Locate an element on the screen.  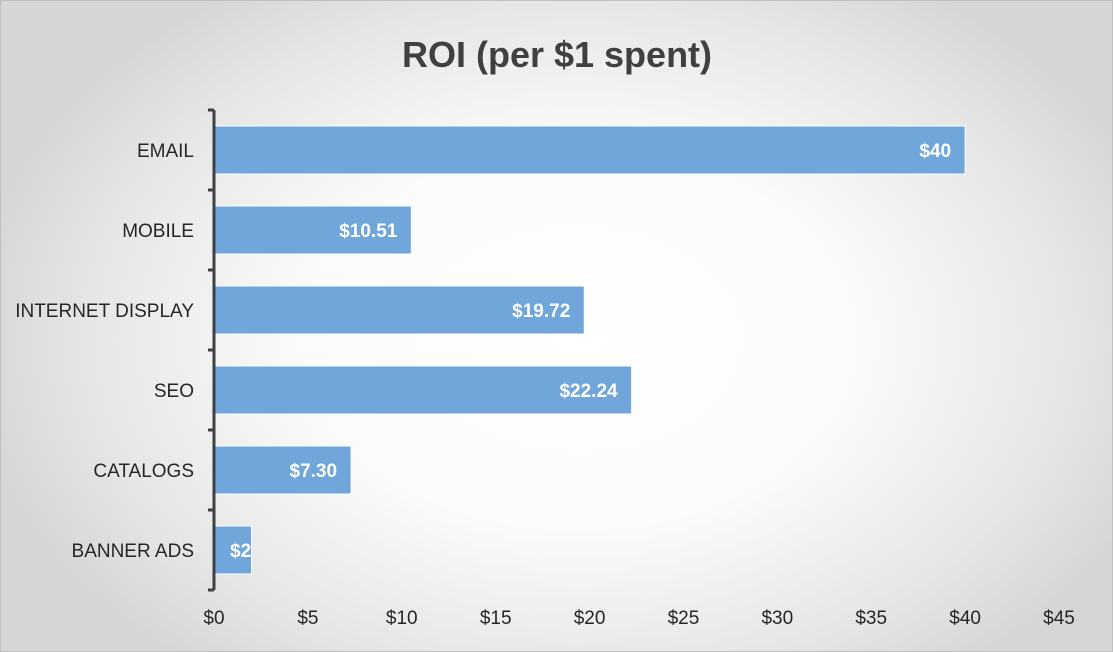
x-tick-label: $15 is located at coordinates (496, 618).